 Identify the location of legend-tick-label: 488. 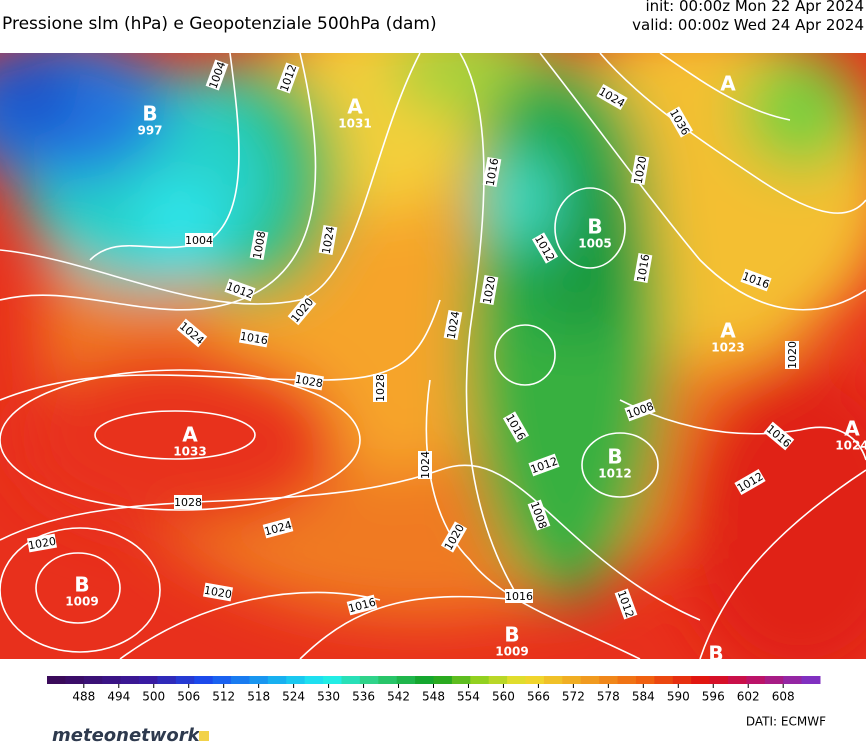
(83, 697).